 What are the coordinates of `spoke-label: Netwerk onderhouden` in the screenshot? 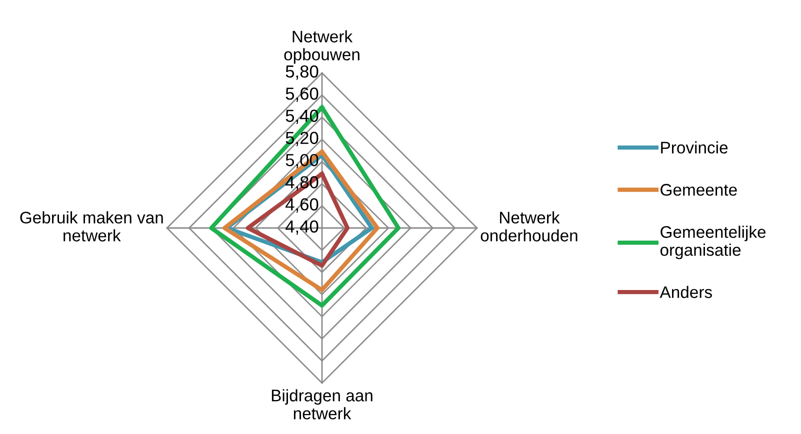 It's located at (529, 226).